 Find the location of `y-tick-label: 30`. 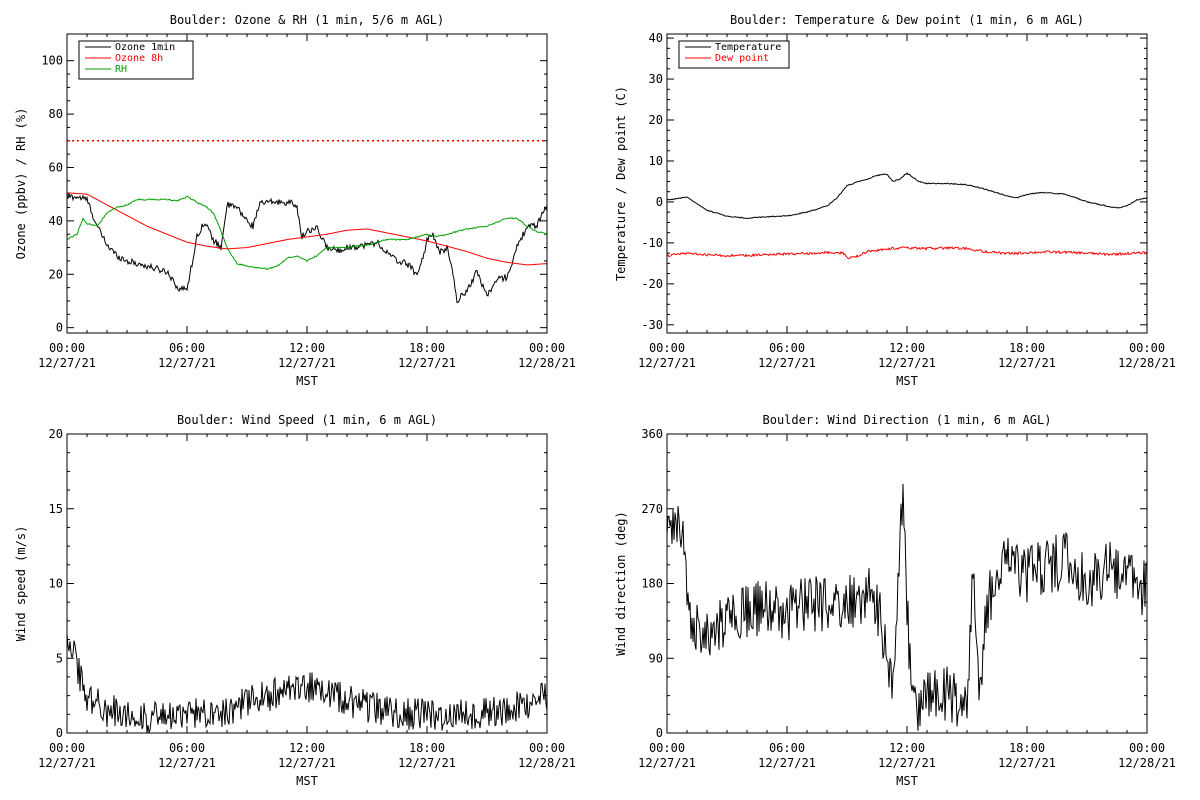

y-tick-label: 30 is located at coordinates (656, 79).